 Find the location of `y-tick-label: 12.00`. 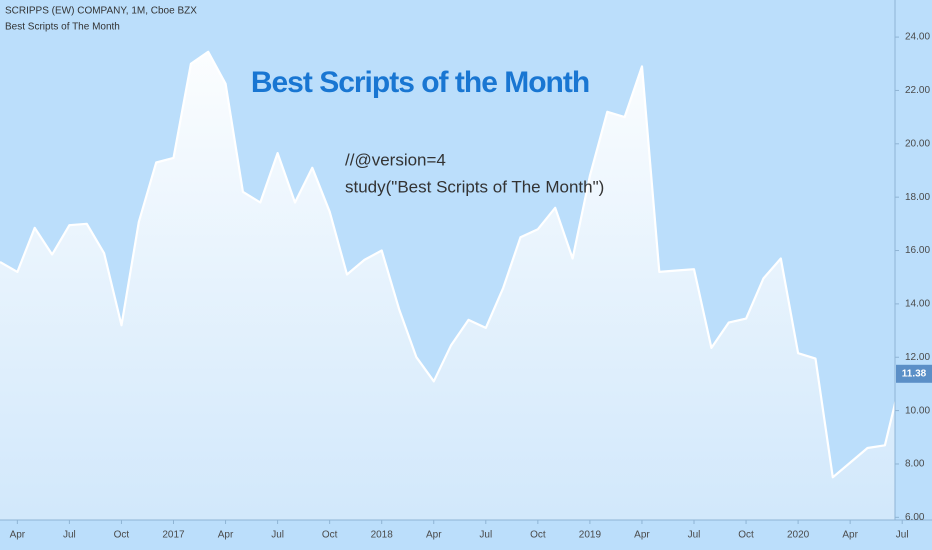

y-tick-label: 12.00 is located at coordinates (917, 357).